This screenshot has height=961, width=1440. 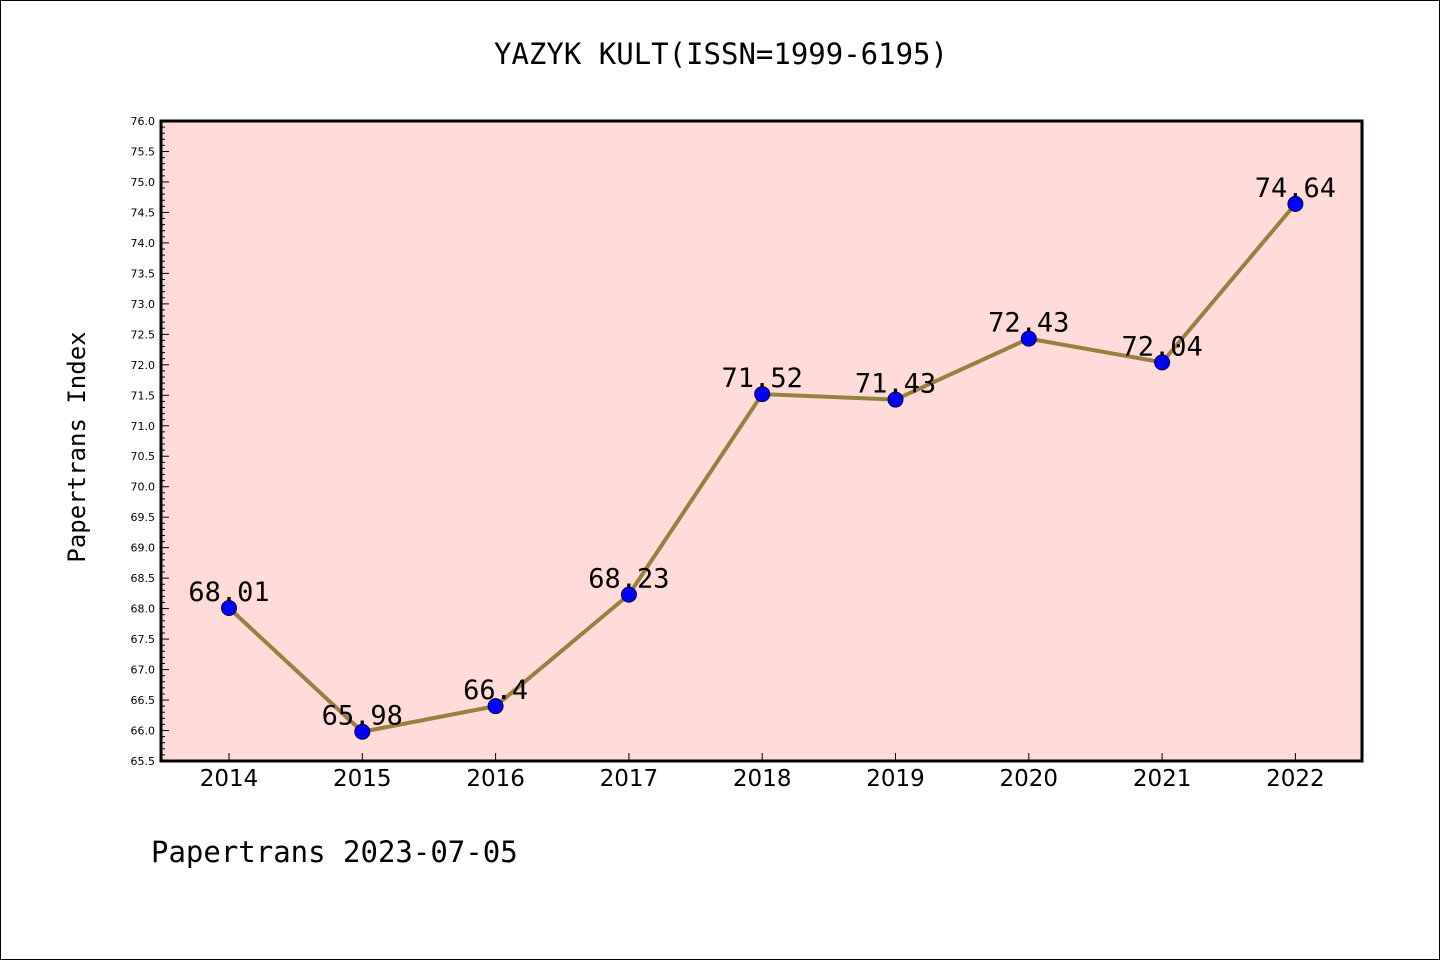 What do you see at coordinates (629, 779) in the screenshot?
I see `x-tick-label: 2017` at bounding box center [629, 779].